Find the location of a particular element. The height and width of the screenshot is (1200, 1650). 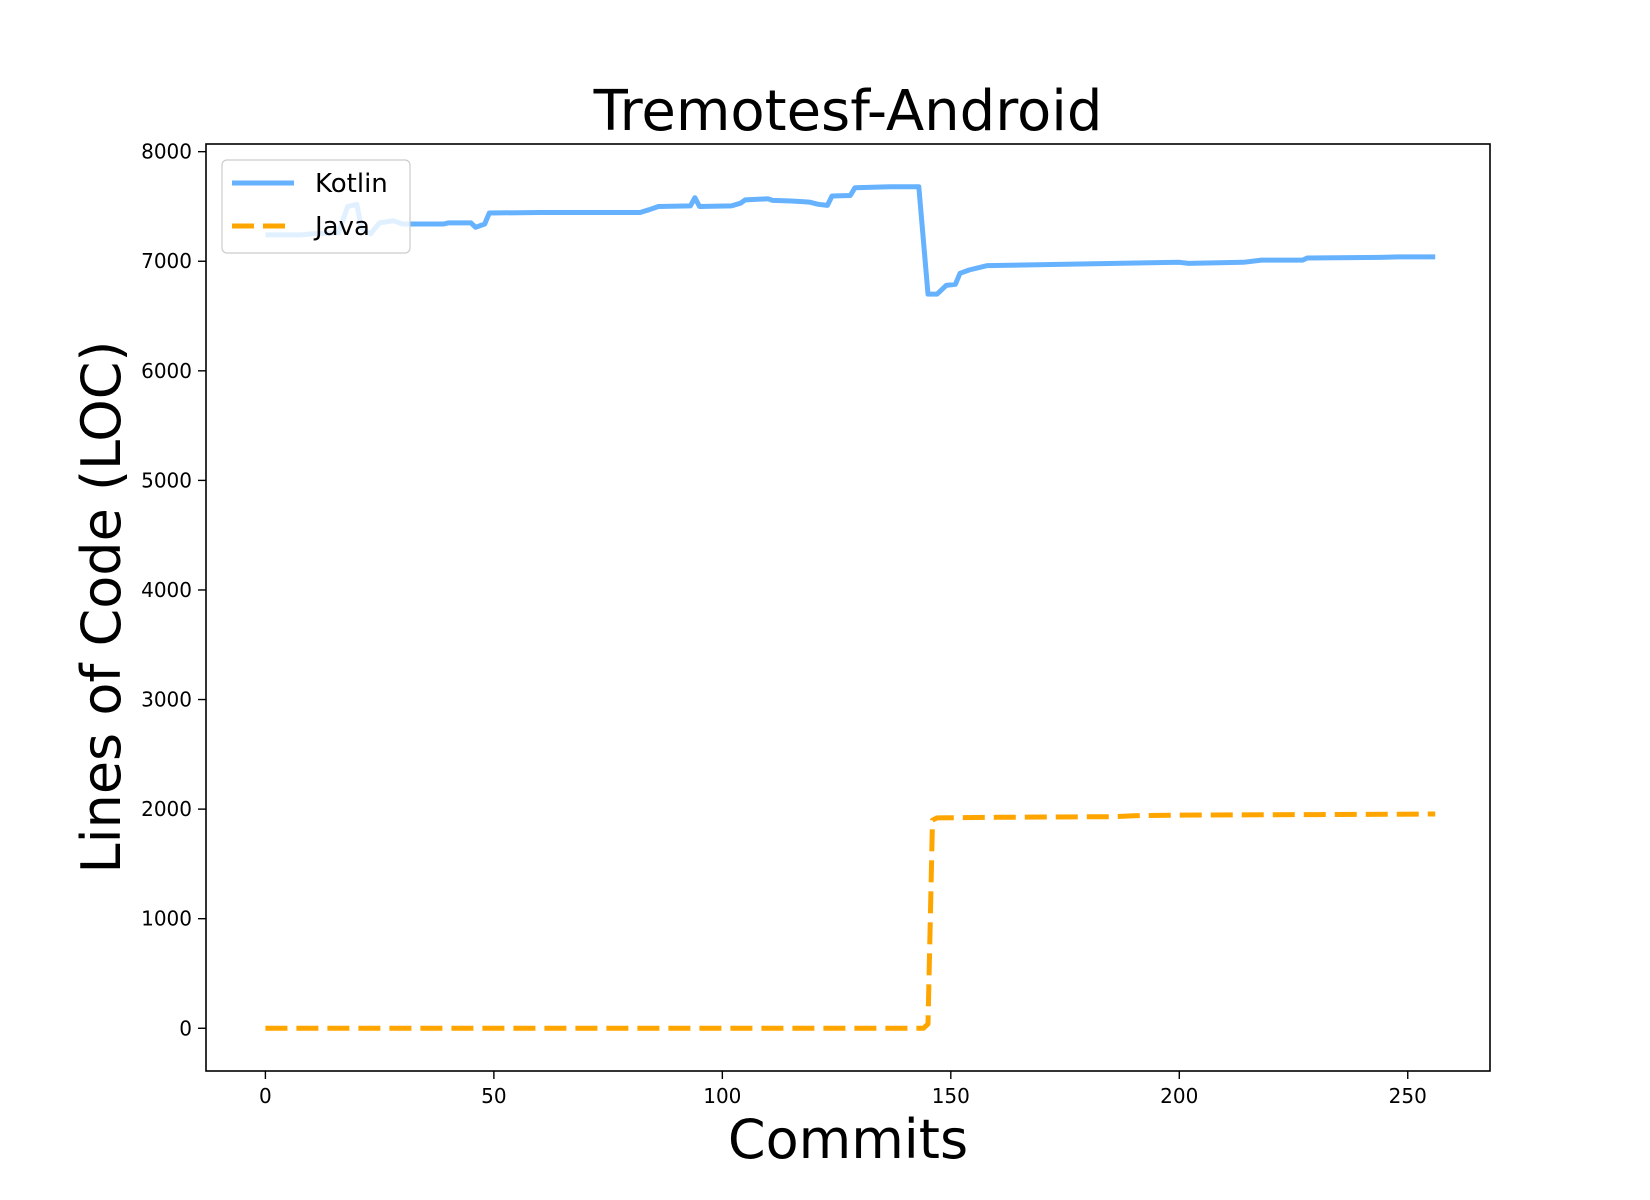

x-tick-label: 250 is located at coordinates (1408, 1096).